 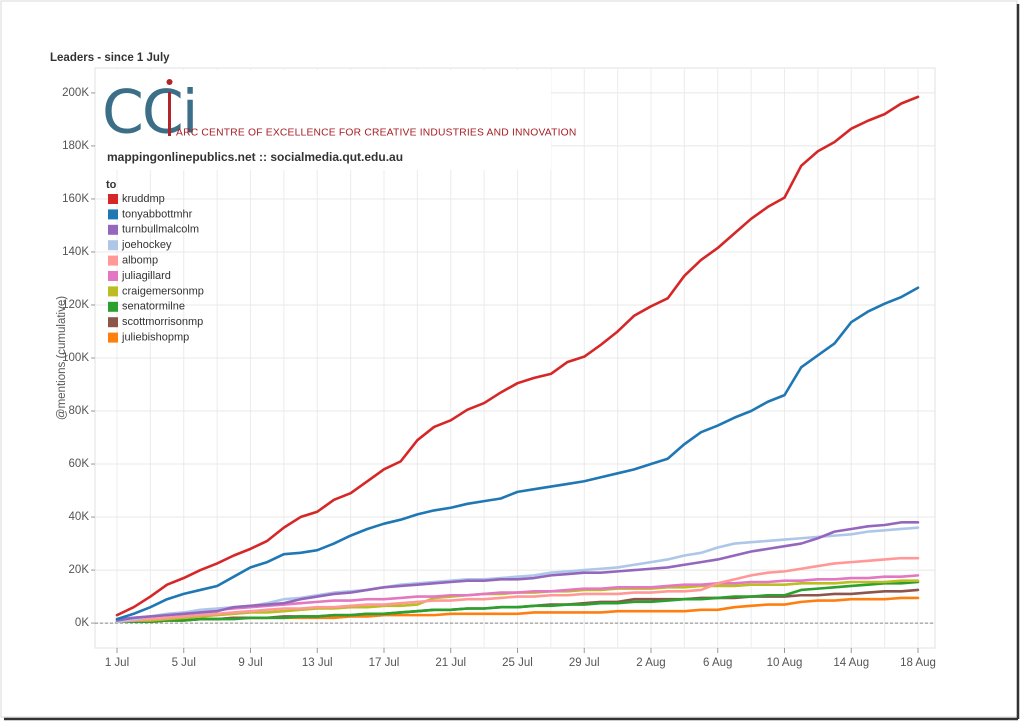 I want to click on y-tick-label: 120K, so click(x=75, y=305).